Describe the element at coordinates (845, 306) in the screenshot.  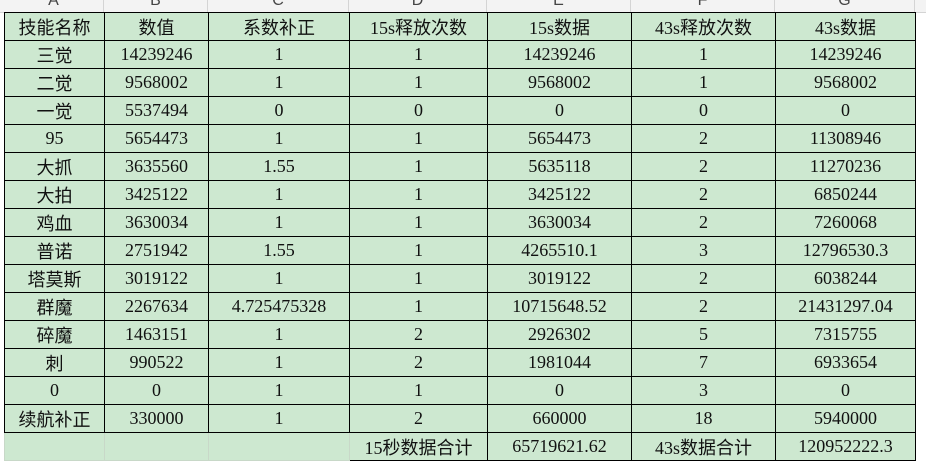
I see `data-cell: 21431297.04` at that location.